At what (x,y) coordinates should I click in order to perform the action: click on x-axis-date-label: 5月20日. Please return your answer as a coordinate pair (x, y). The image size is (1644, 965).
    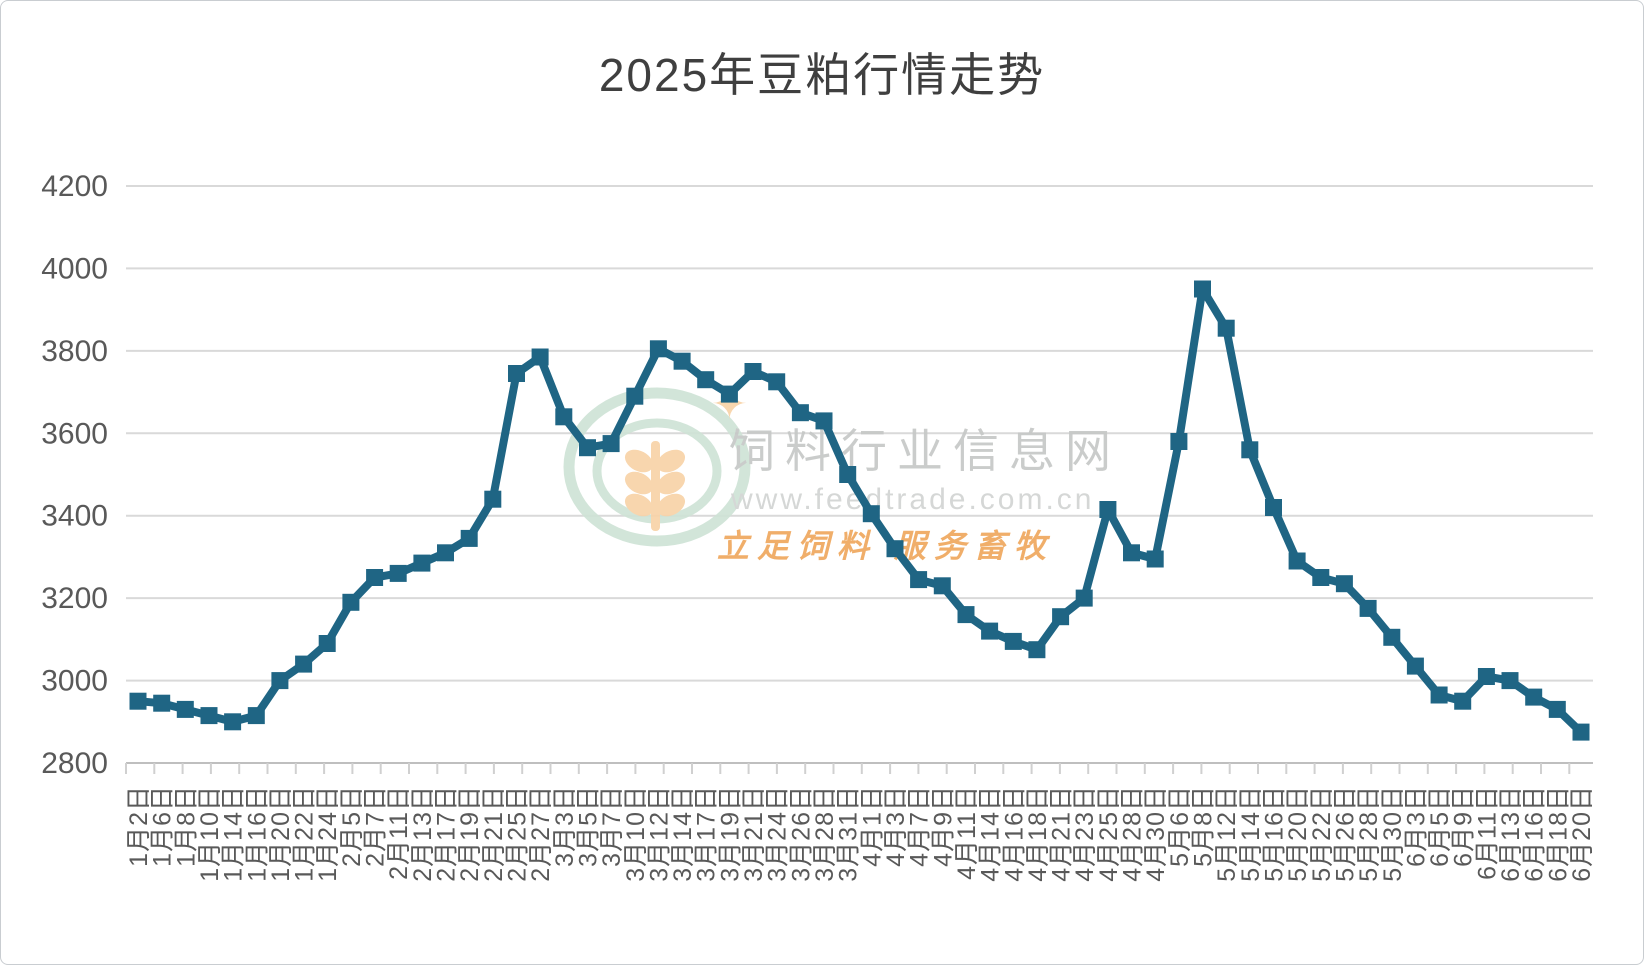
    Looking at the image, I should click on (1298, 833).